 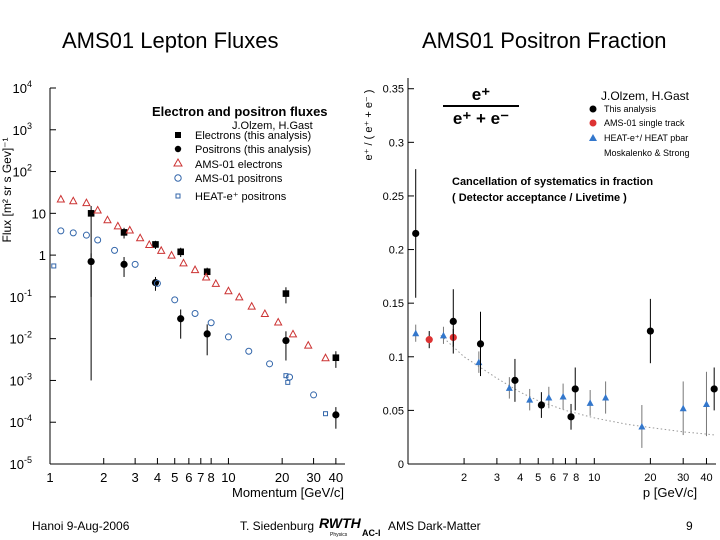 I want to click on footer-page-number: 9, so click(x=689, y=526).